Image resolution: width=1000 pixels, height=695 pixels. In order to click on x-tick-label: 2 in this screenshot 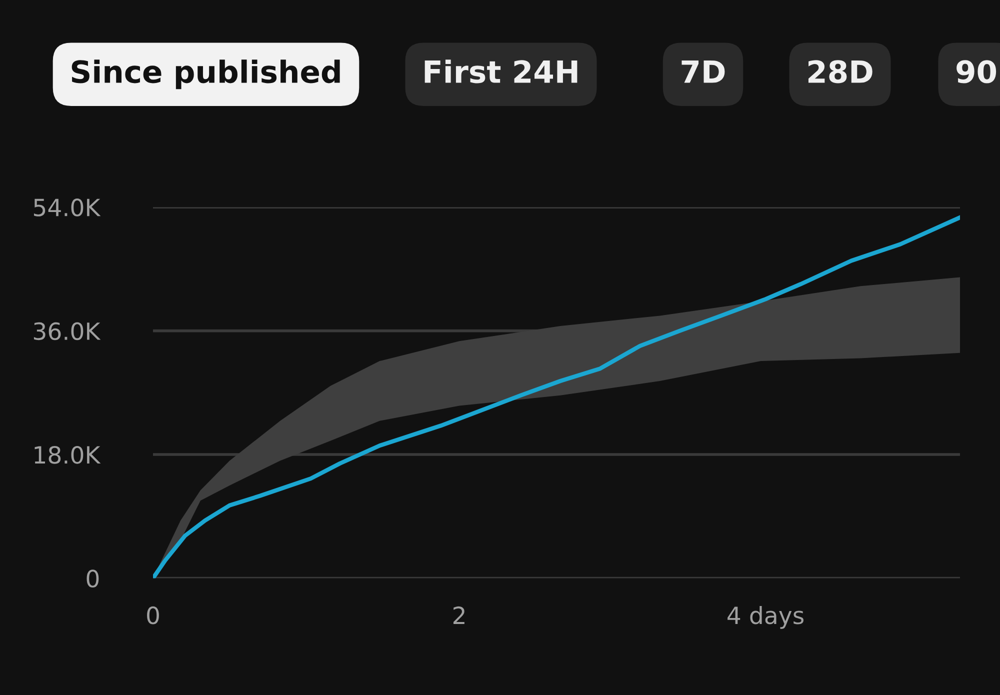, I will do `click(458, 615)`.